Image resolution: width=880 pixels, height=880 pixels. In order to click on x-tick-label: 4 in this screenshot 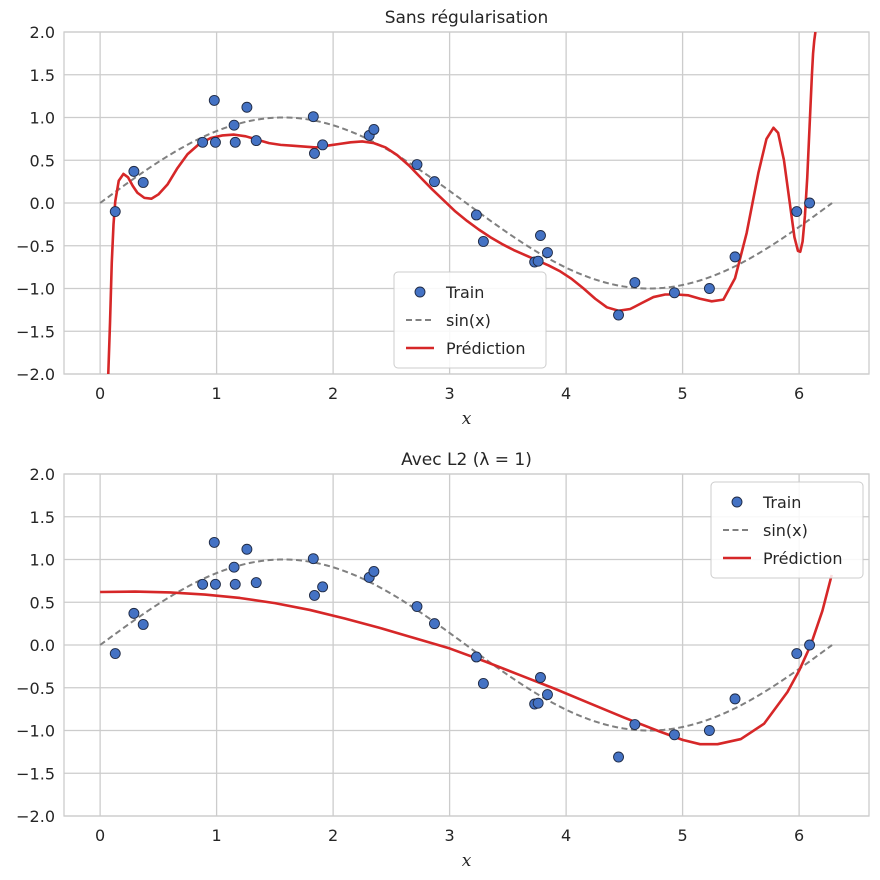, I will do `click(566, 393)`.